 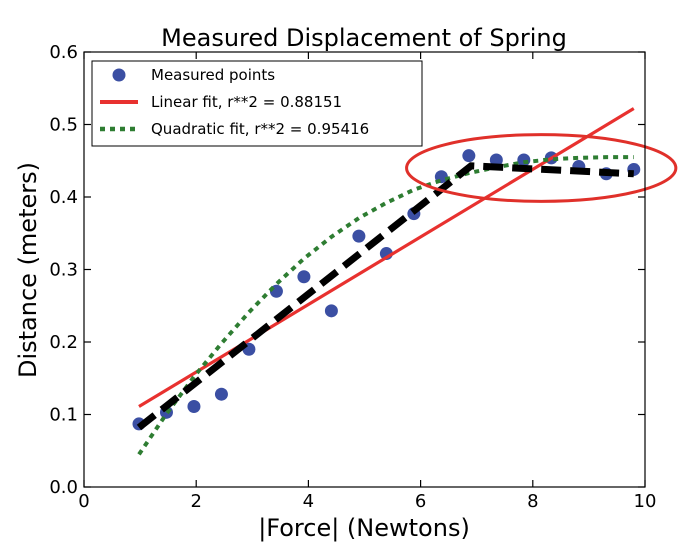 What do you see at coordinates (364, 528) in the screenshot?
I see `x-axis-label: |Force| (Newtons)` at bounding box center [364, 528].